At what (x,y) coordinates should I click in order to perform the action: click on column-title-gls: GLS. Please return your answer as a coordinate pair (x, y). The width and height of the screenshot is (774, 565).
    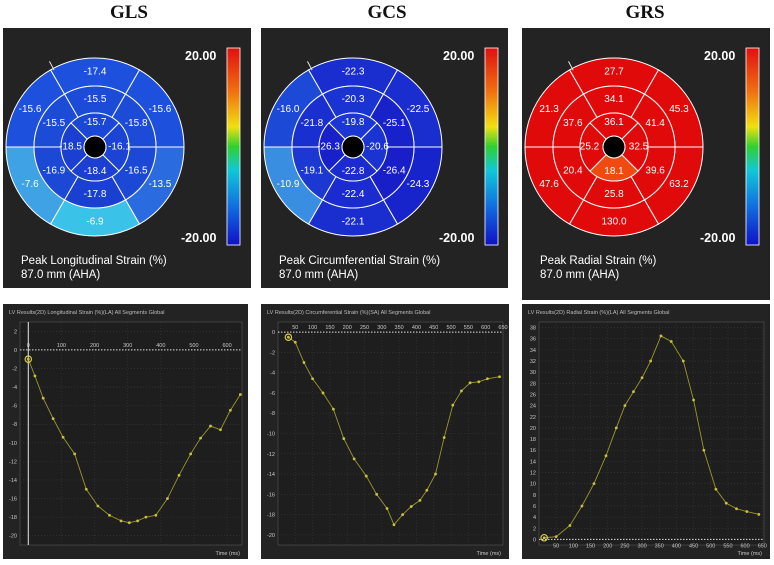
    Looking at the image, I should click on (129, 12).